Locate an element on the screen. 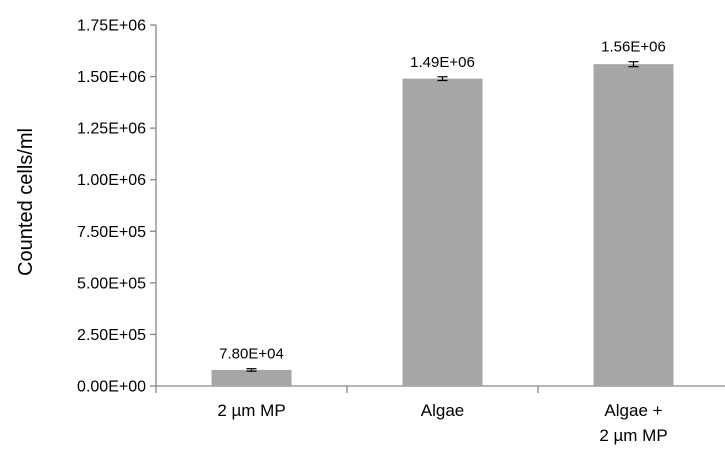  x-category-label: Algae is located at coordinates (442, 410).